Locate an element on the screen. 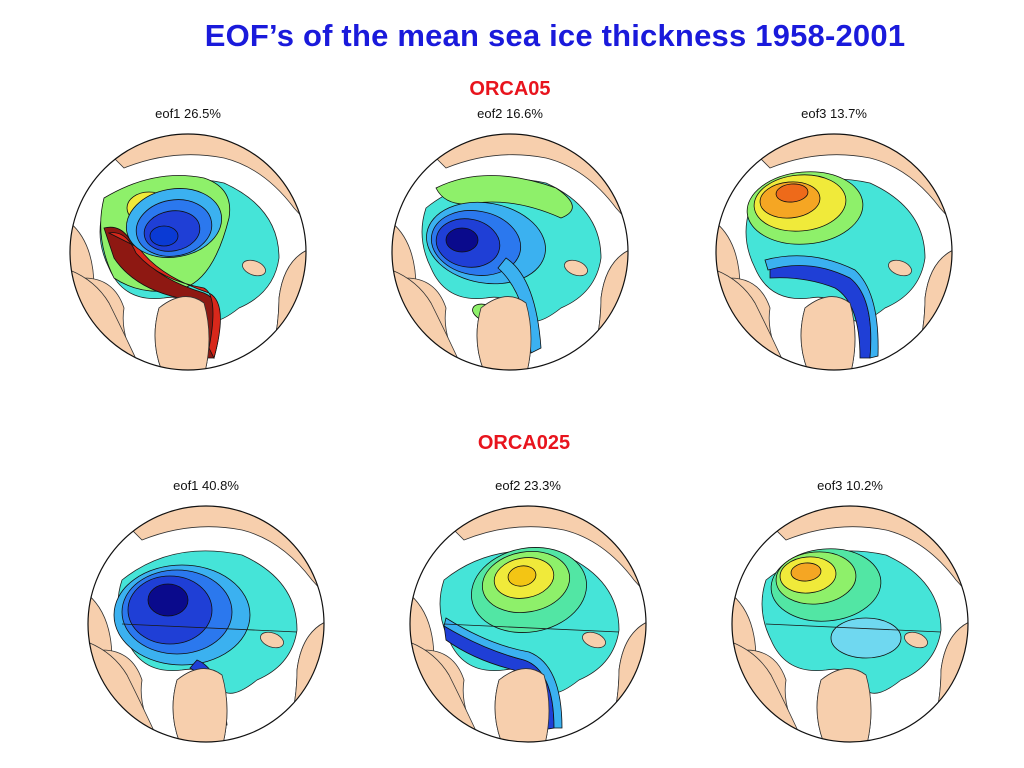 Image resolution: width=1024 pixels, height=768 pixels. contour-light-blue-arc is located at coordinates (503, 673).